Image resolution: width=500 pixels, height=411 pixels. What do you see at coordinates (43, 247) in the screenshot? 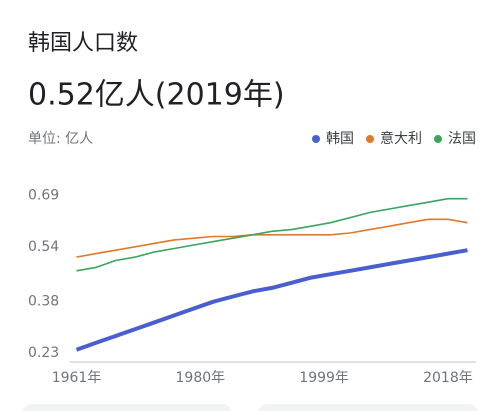
I see `y-tick-label: 0.54` at bounding box center [43, 247].